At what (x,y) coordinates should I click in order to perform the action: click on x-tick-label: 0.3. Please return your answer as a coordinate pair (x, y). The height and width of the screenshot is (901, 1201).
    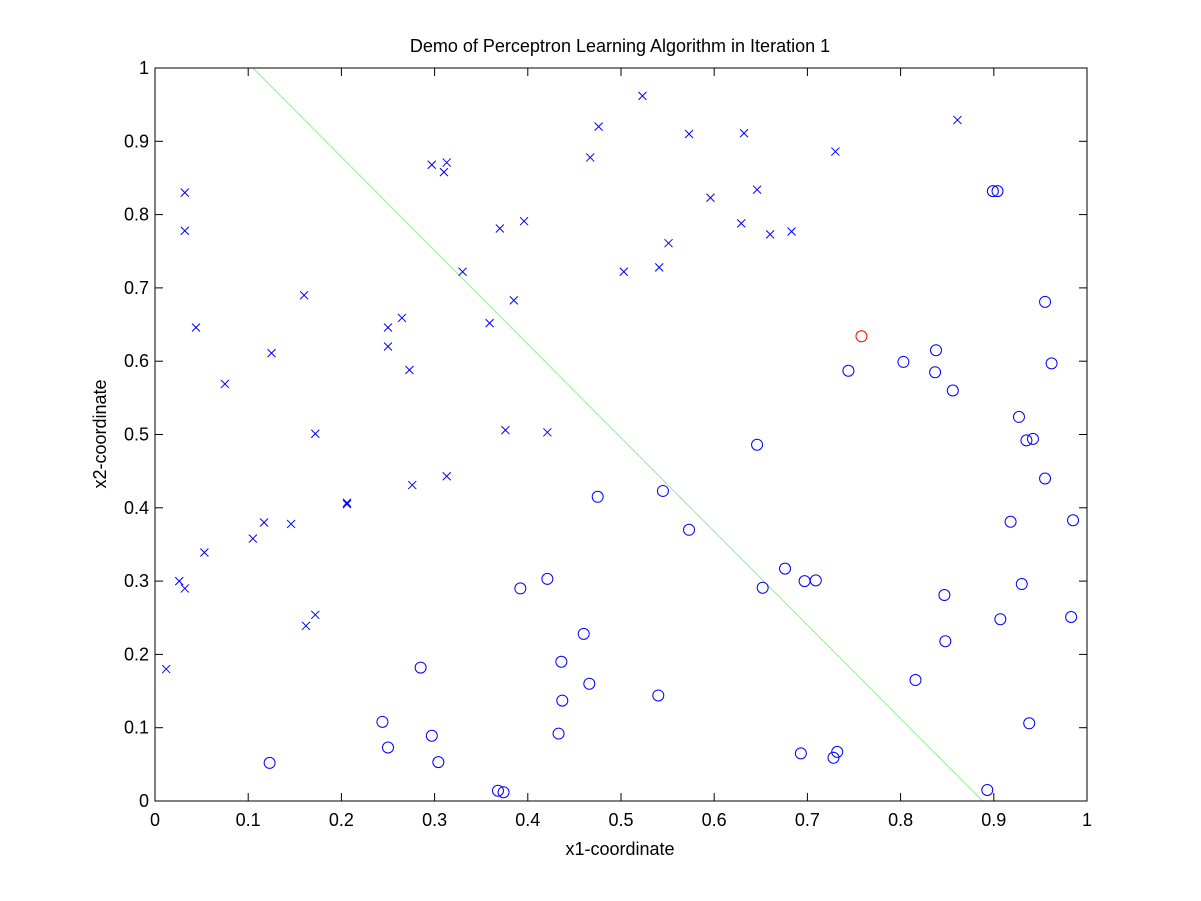
    Looking at the image, I should click on (434, 820).